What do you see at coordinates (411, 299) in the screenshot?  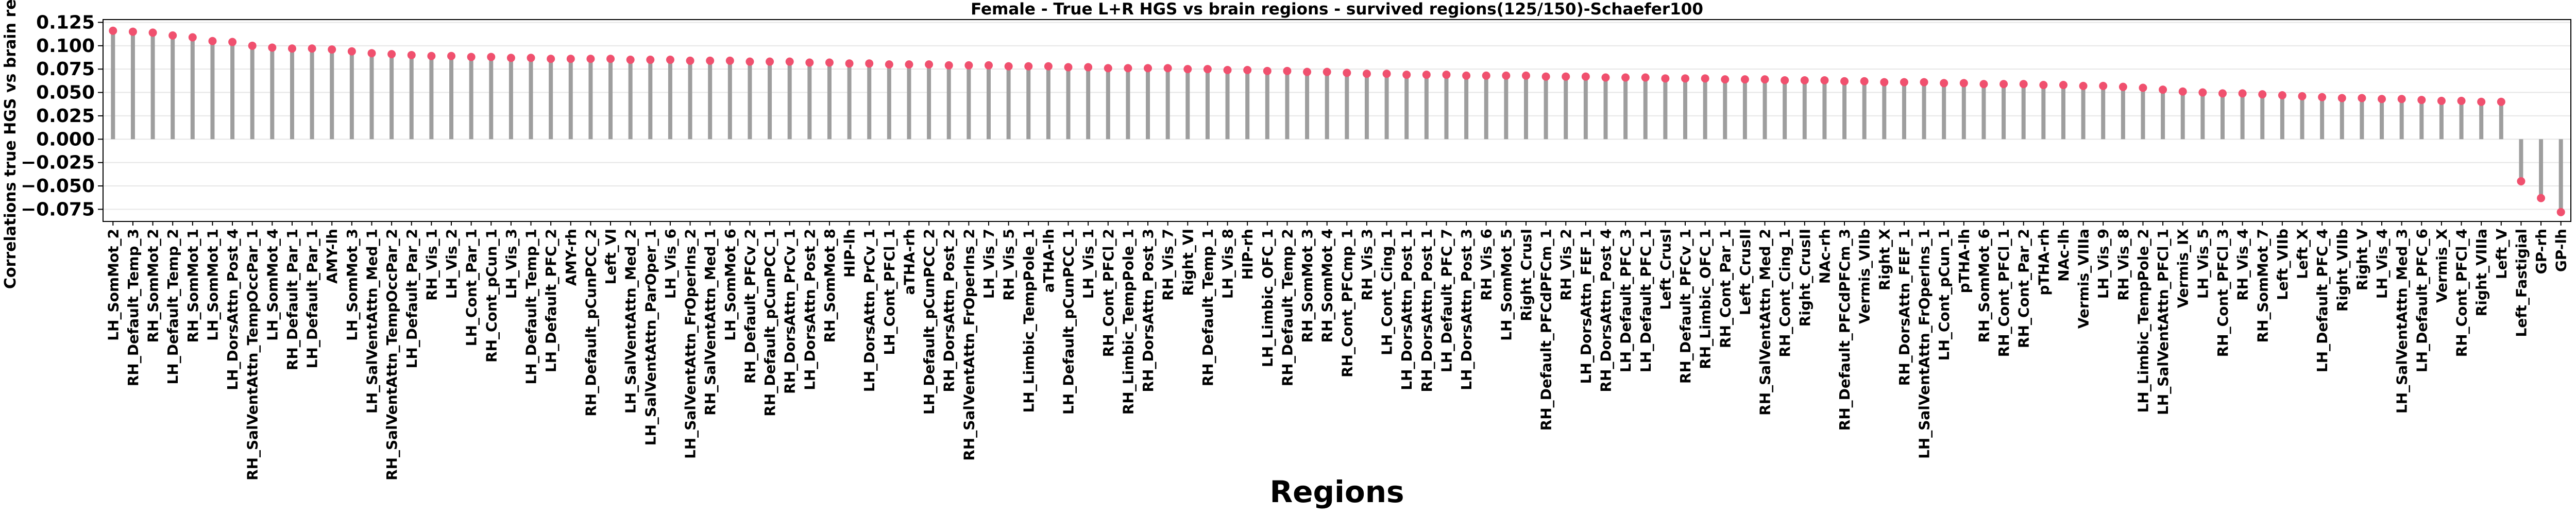 I see `x-tick-label: LH_Default_Par_2` at bounding box center [411, 299].